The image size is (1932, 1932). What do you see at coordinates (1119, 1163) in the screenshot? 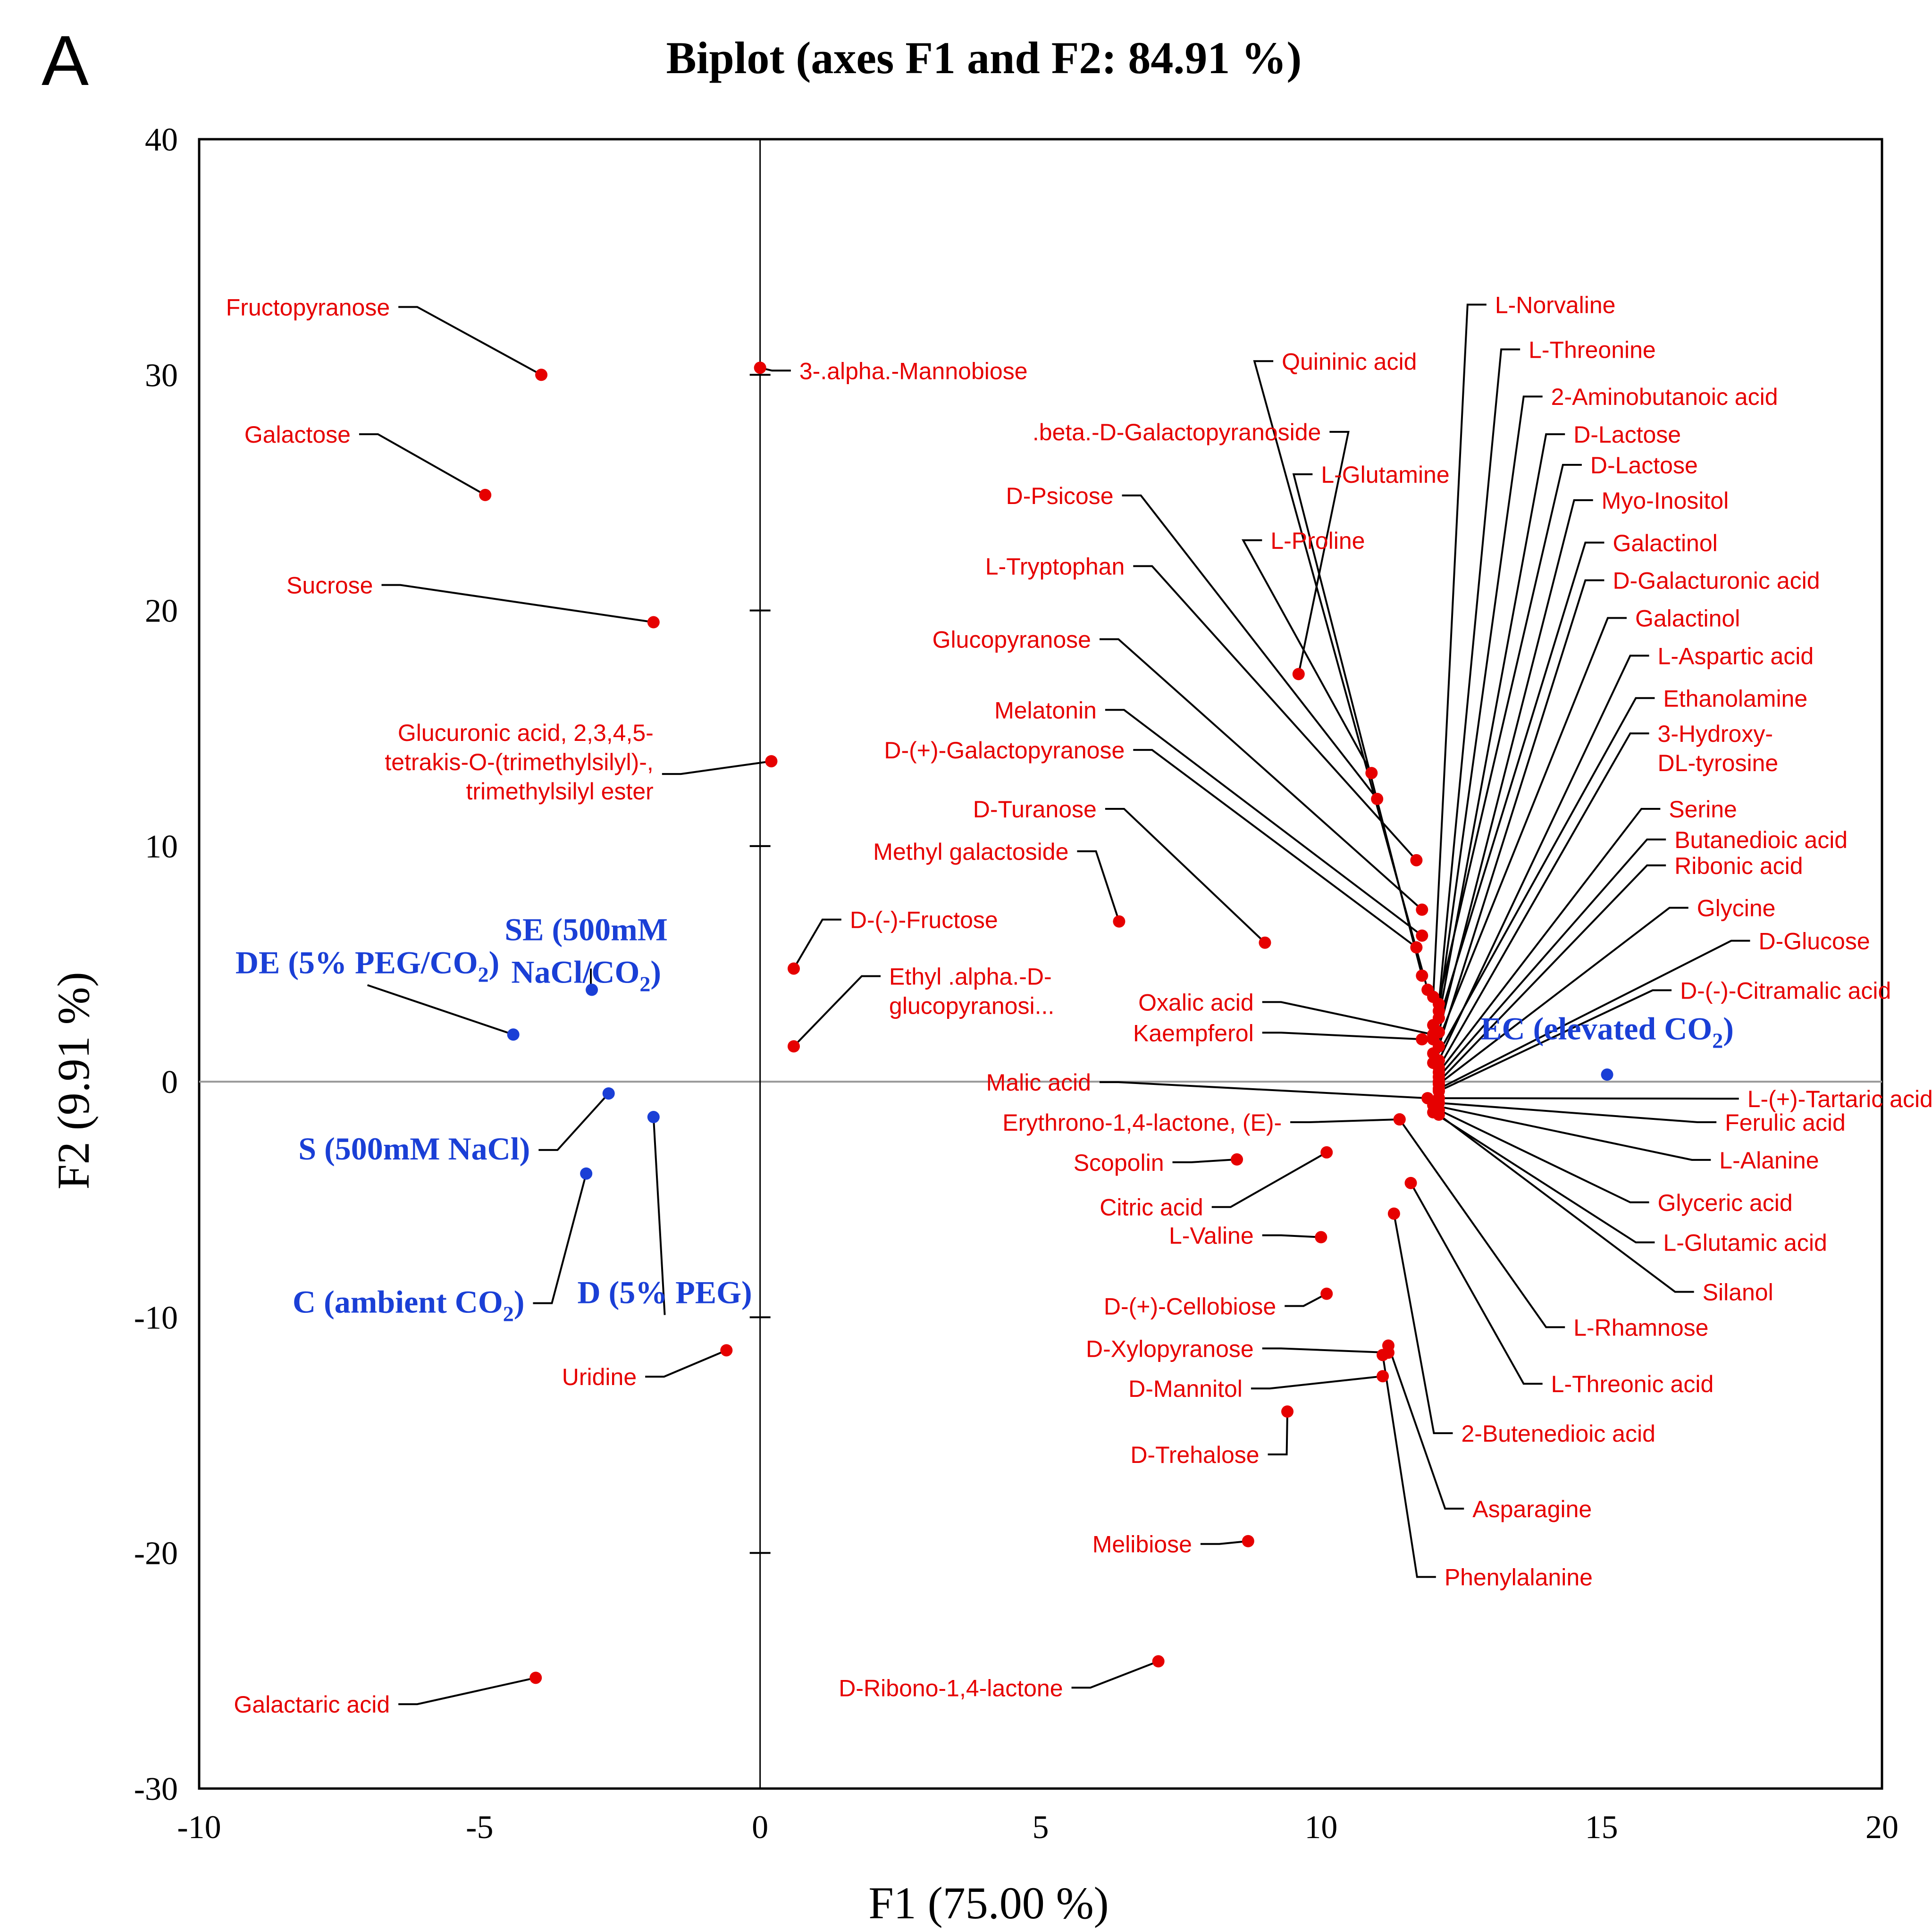
I see `variable-label-scopolin: Scopolin` at bounding box center [1119, 1163].